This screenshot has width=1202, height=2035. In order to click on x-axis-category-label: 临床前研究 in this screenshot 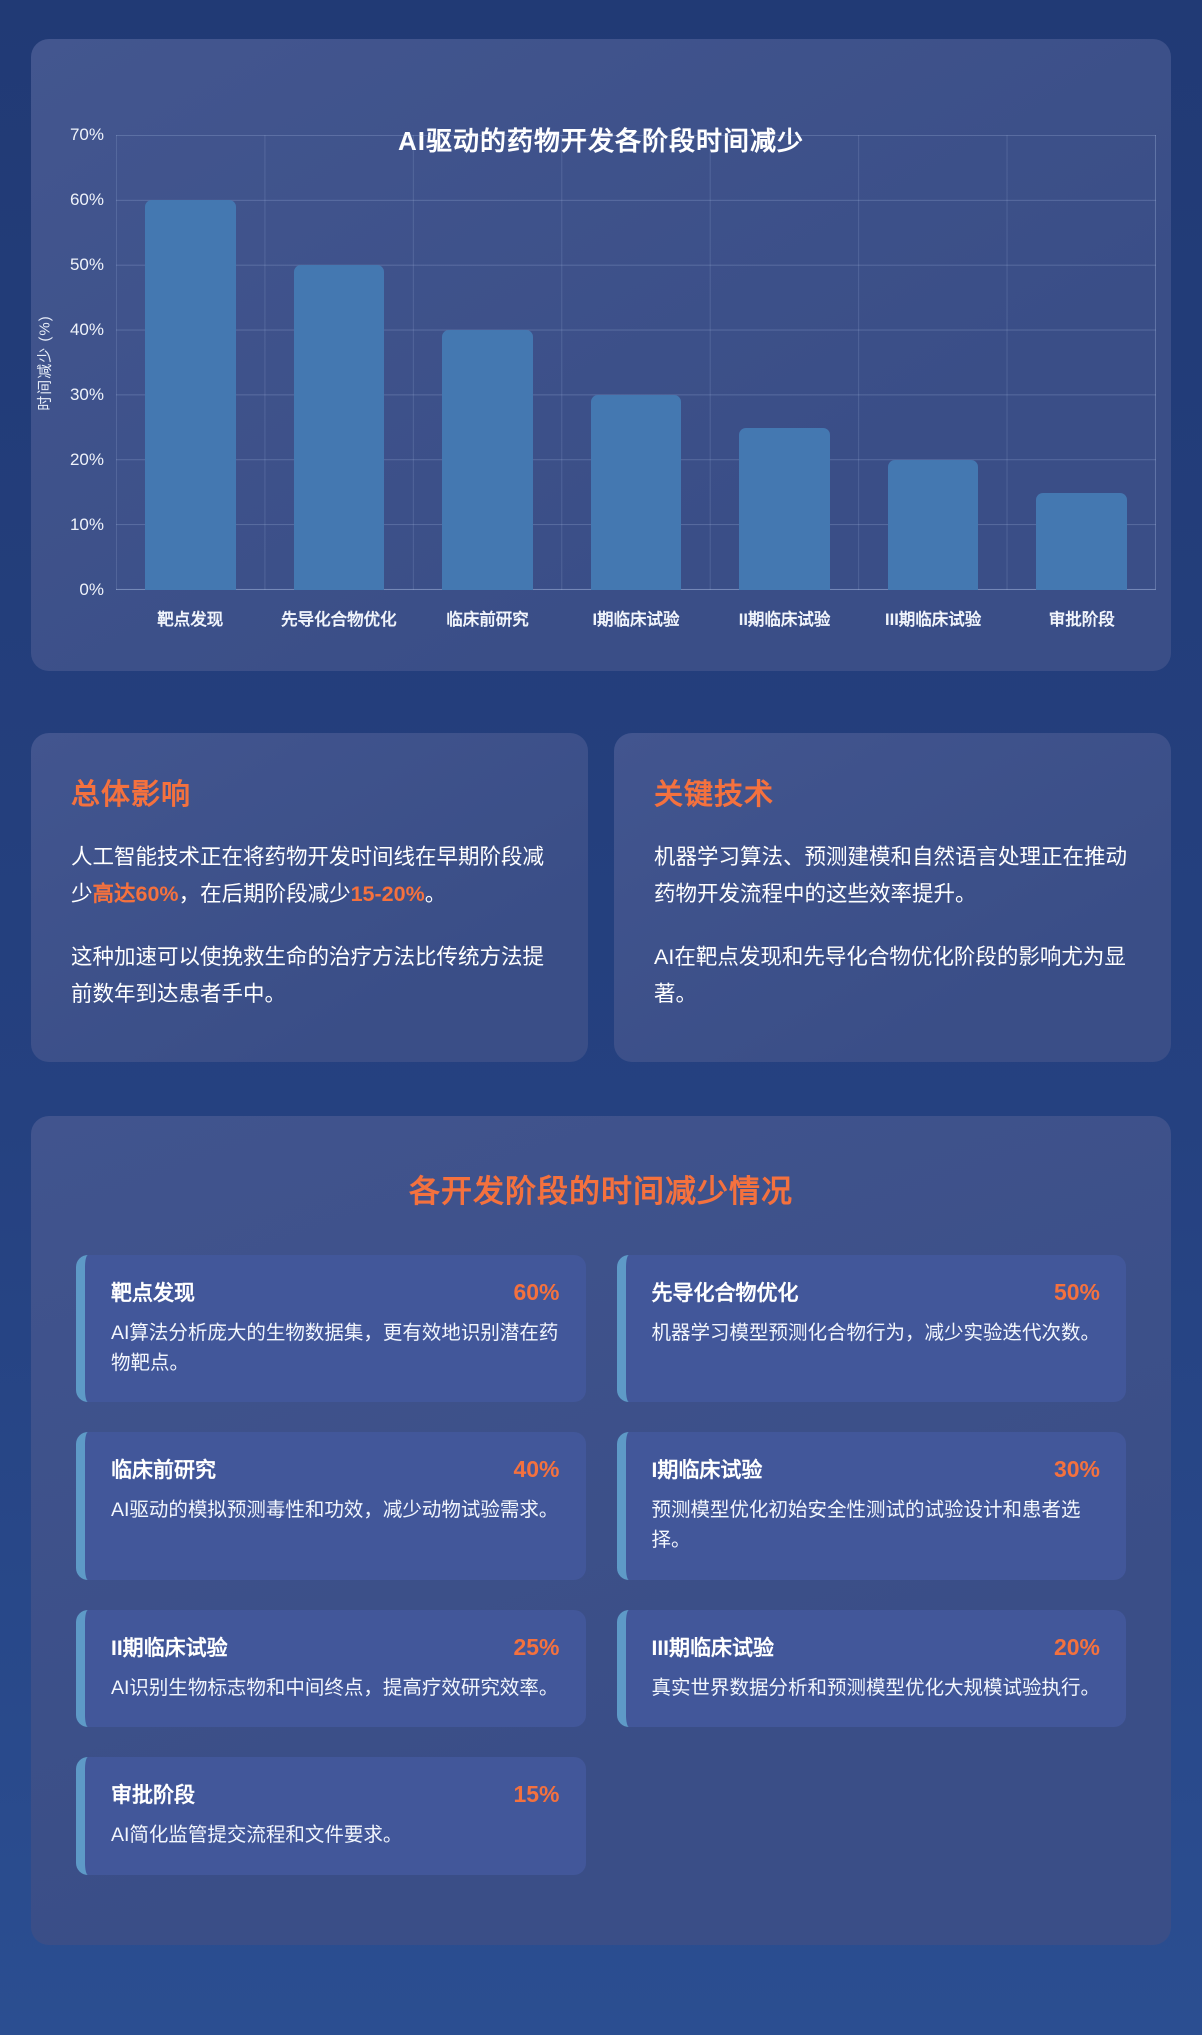, I will do `click(487, 620)`.